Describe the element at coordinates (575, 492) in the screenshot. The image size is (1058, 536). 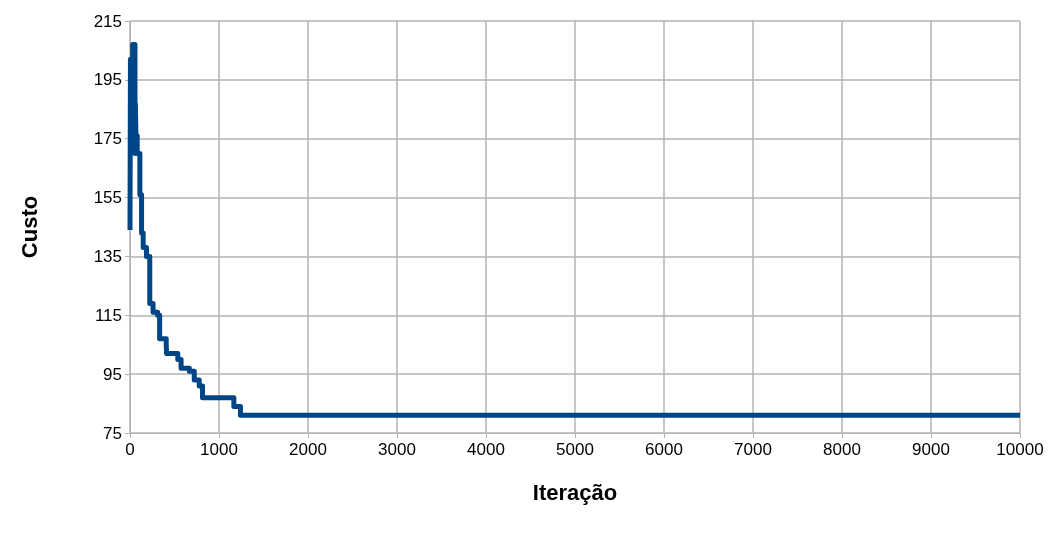
I see `x-axis-title: Iteração` at that location.